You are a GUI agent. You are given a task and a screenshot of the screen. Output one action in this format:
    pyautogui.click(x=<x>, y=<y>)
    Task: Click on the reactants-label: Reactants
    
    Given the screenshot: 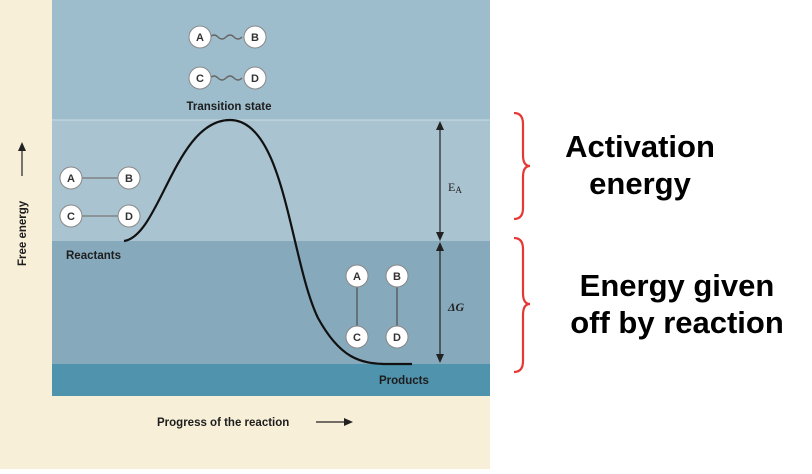 What is the action you would take?
    pyautogui.click(x=93, y=256)
    